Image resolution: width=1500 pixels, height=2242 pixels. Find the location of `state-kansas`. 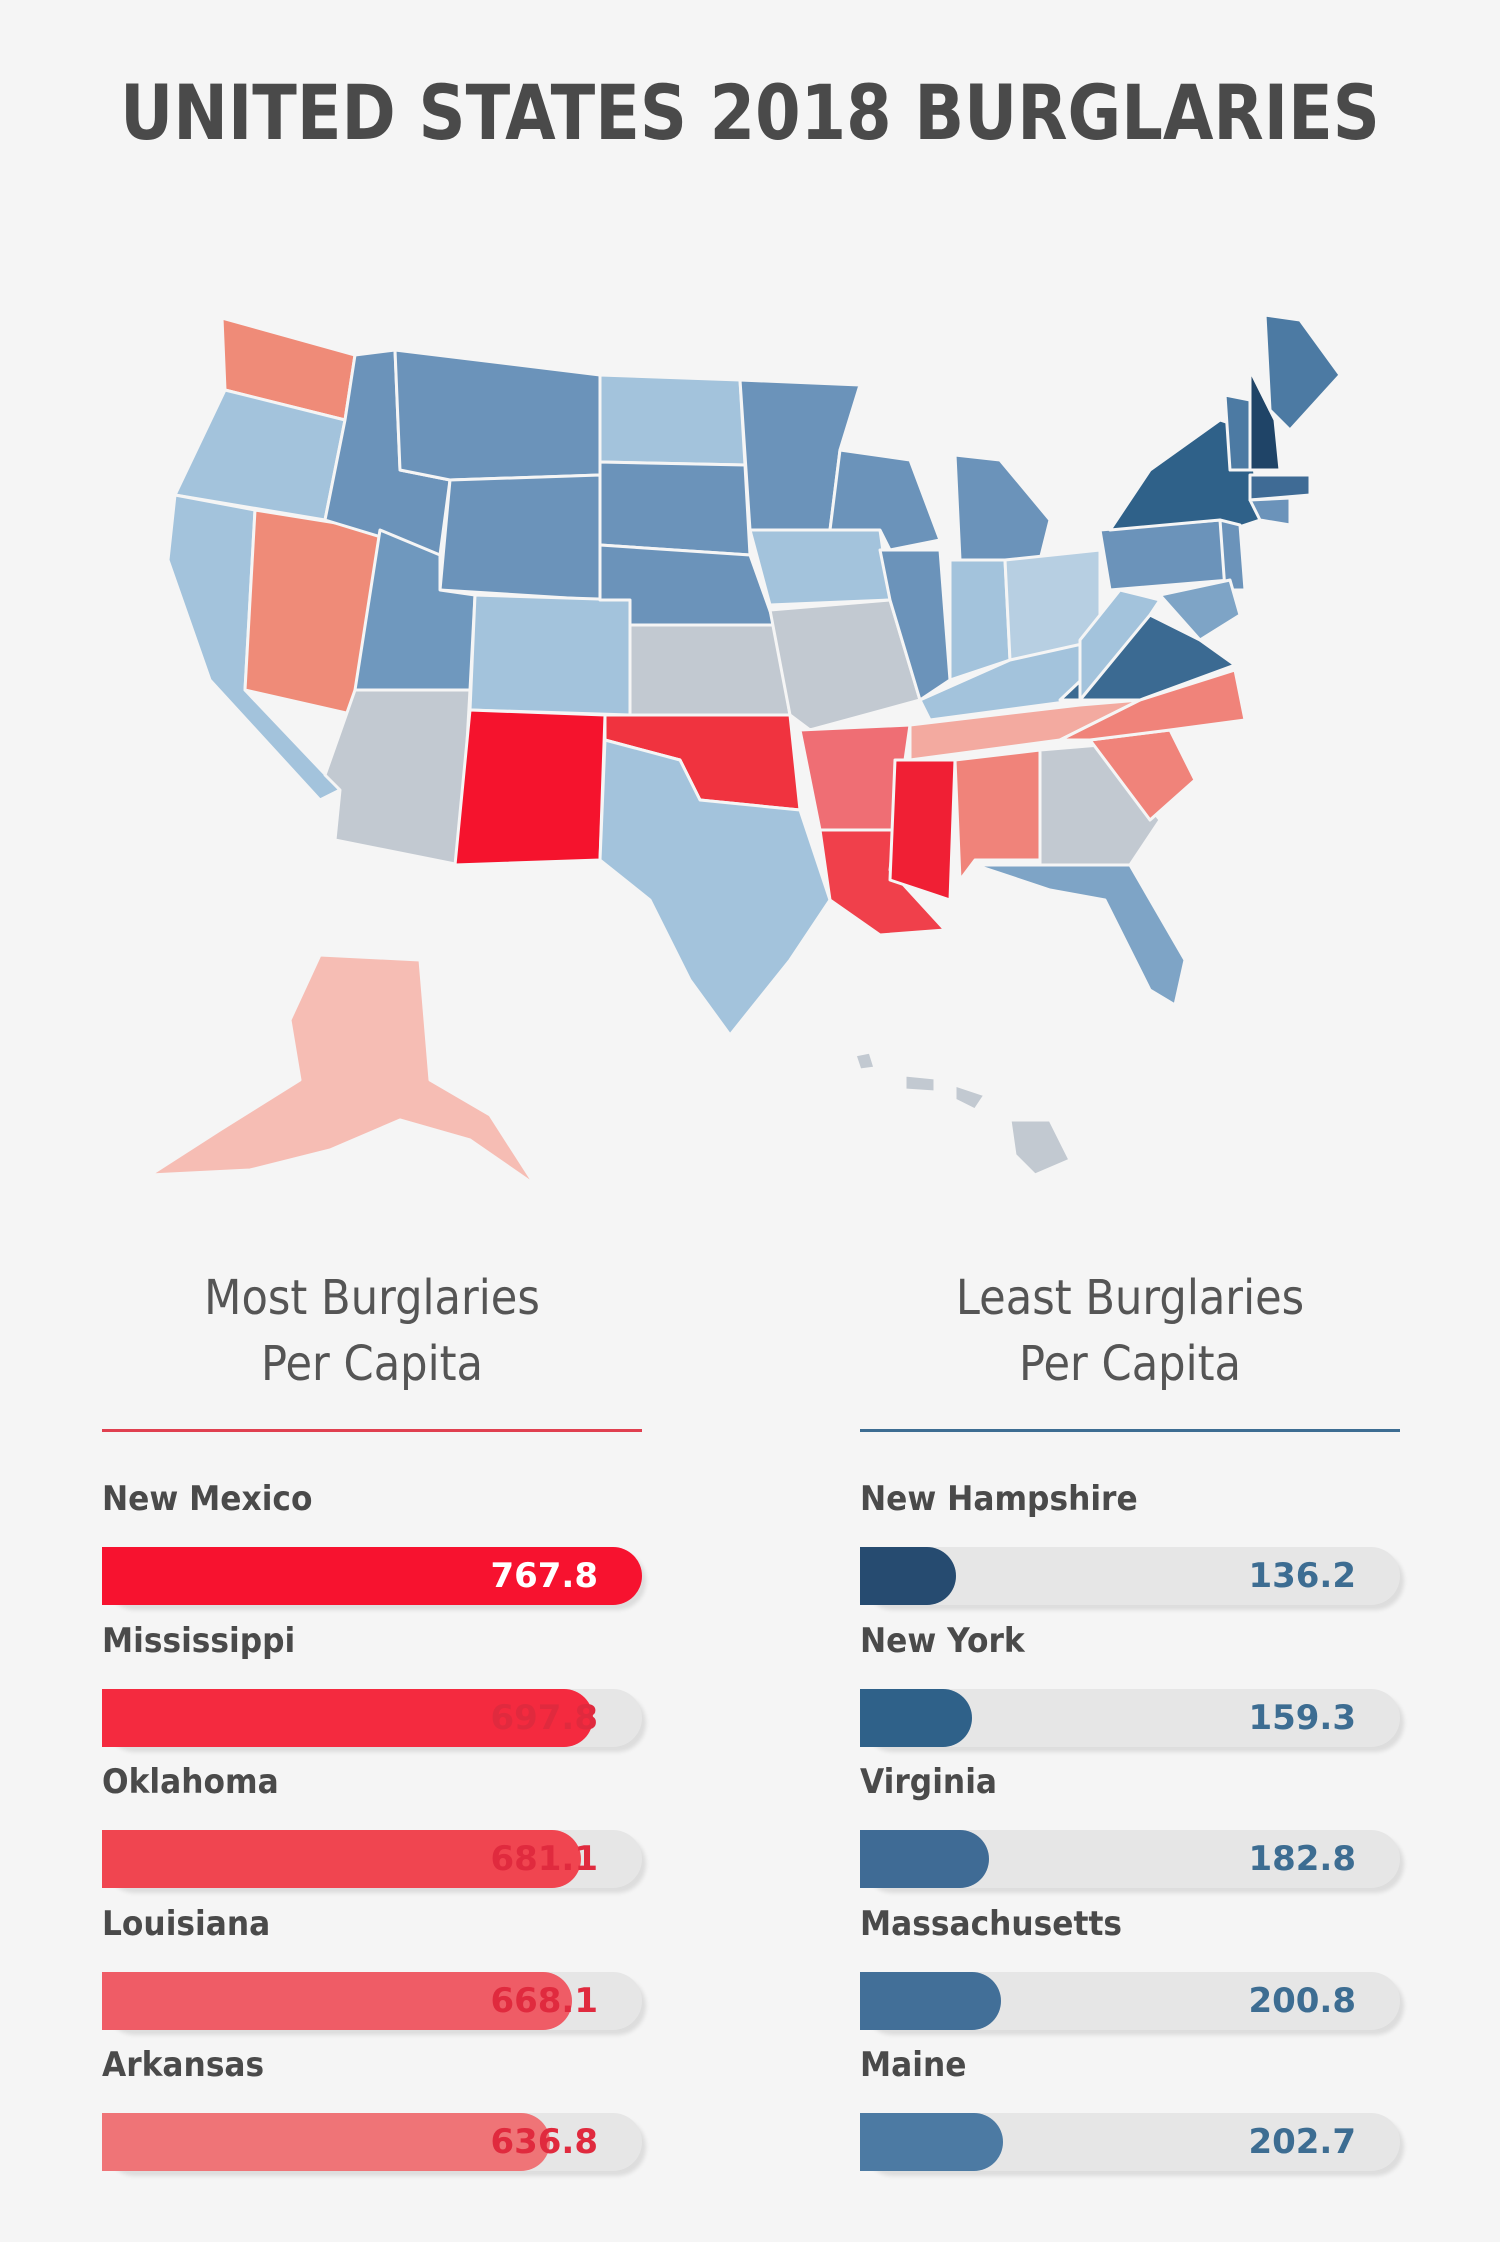

state-kansas is located at coordinates (710, 670).